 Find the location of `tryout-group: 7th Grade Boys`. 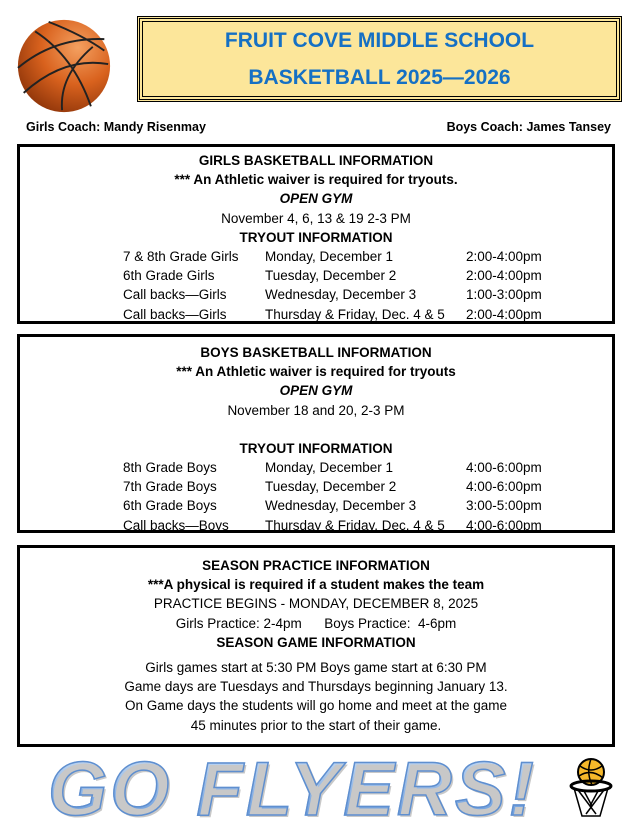

tryout-group: 7th Grade Boys is located at coordinates (170, 487).